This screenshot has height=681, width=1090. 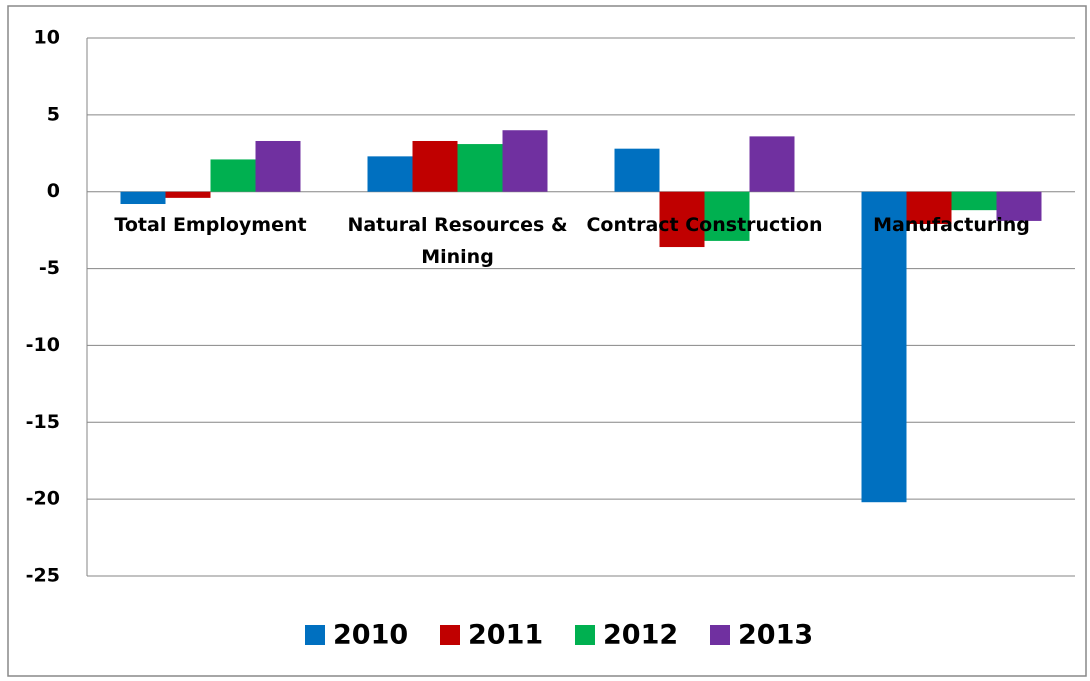 I want to click on legend-label: 2013, so click(x=775, y=635).